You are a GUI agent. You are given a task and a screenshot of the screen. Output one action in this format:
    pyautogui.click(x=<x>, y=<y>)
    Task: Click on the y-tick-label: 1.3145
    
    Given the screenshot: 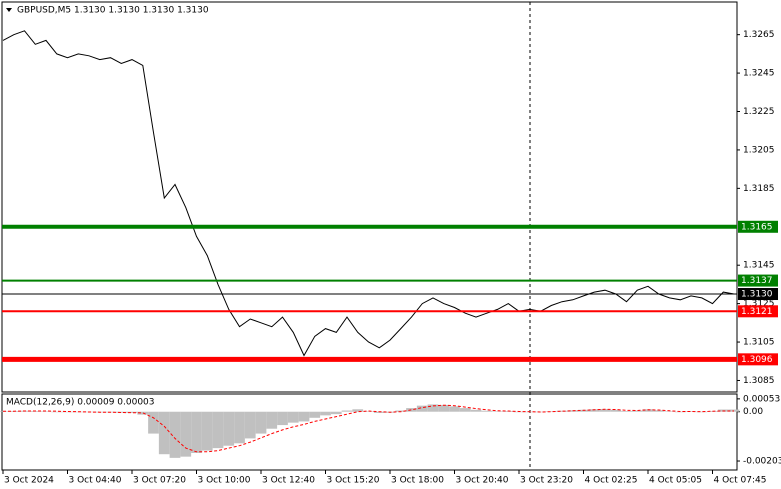 What is the action you would take?
    pyautogui.click(x=759, y=266)
    